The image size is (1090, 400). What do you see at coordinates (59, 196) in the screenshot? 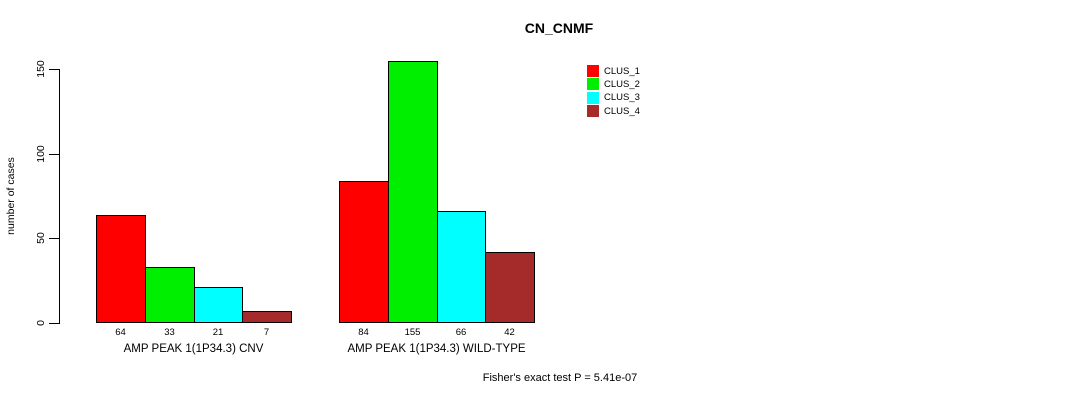
I see `y-axis-line` at bounding box center [59, 196].